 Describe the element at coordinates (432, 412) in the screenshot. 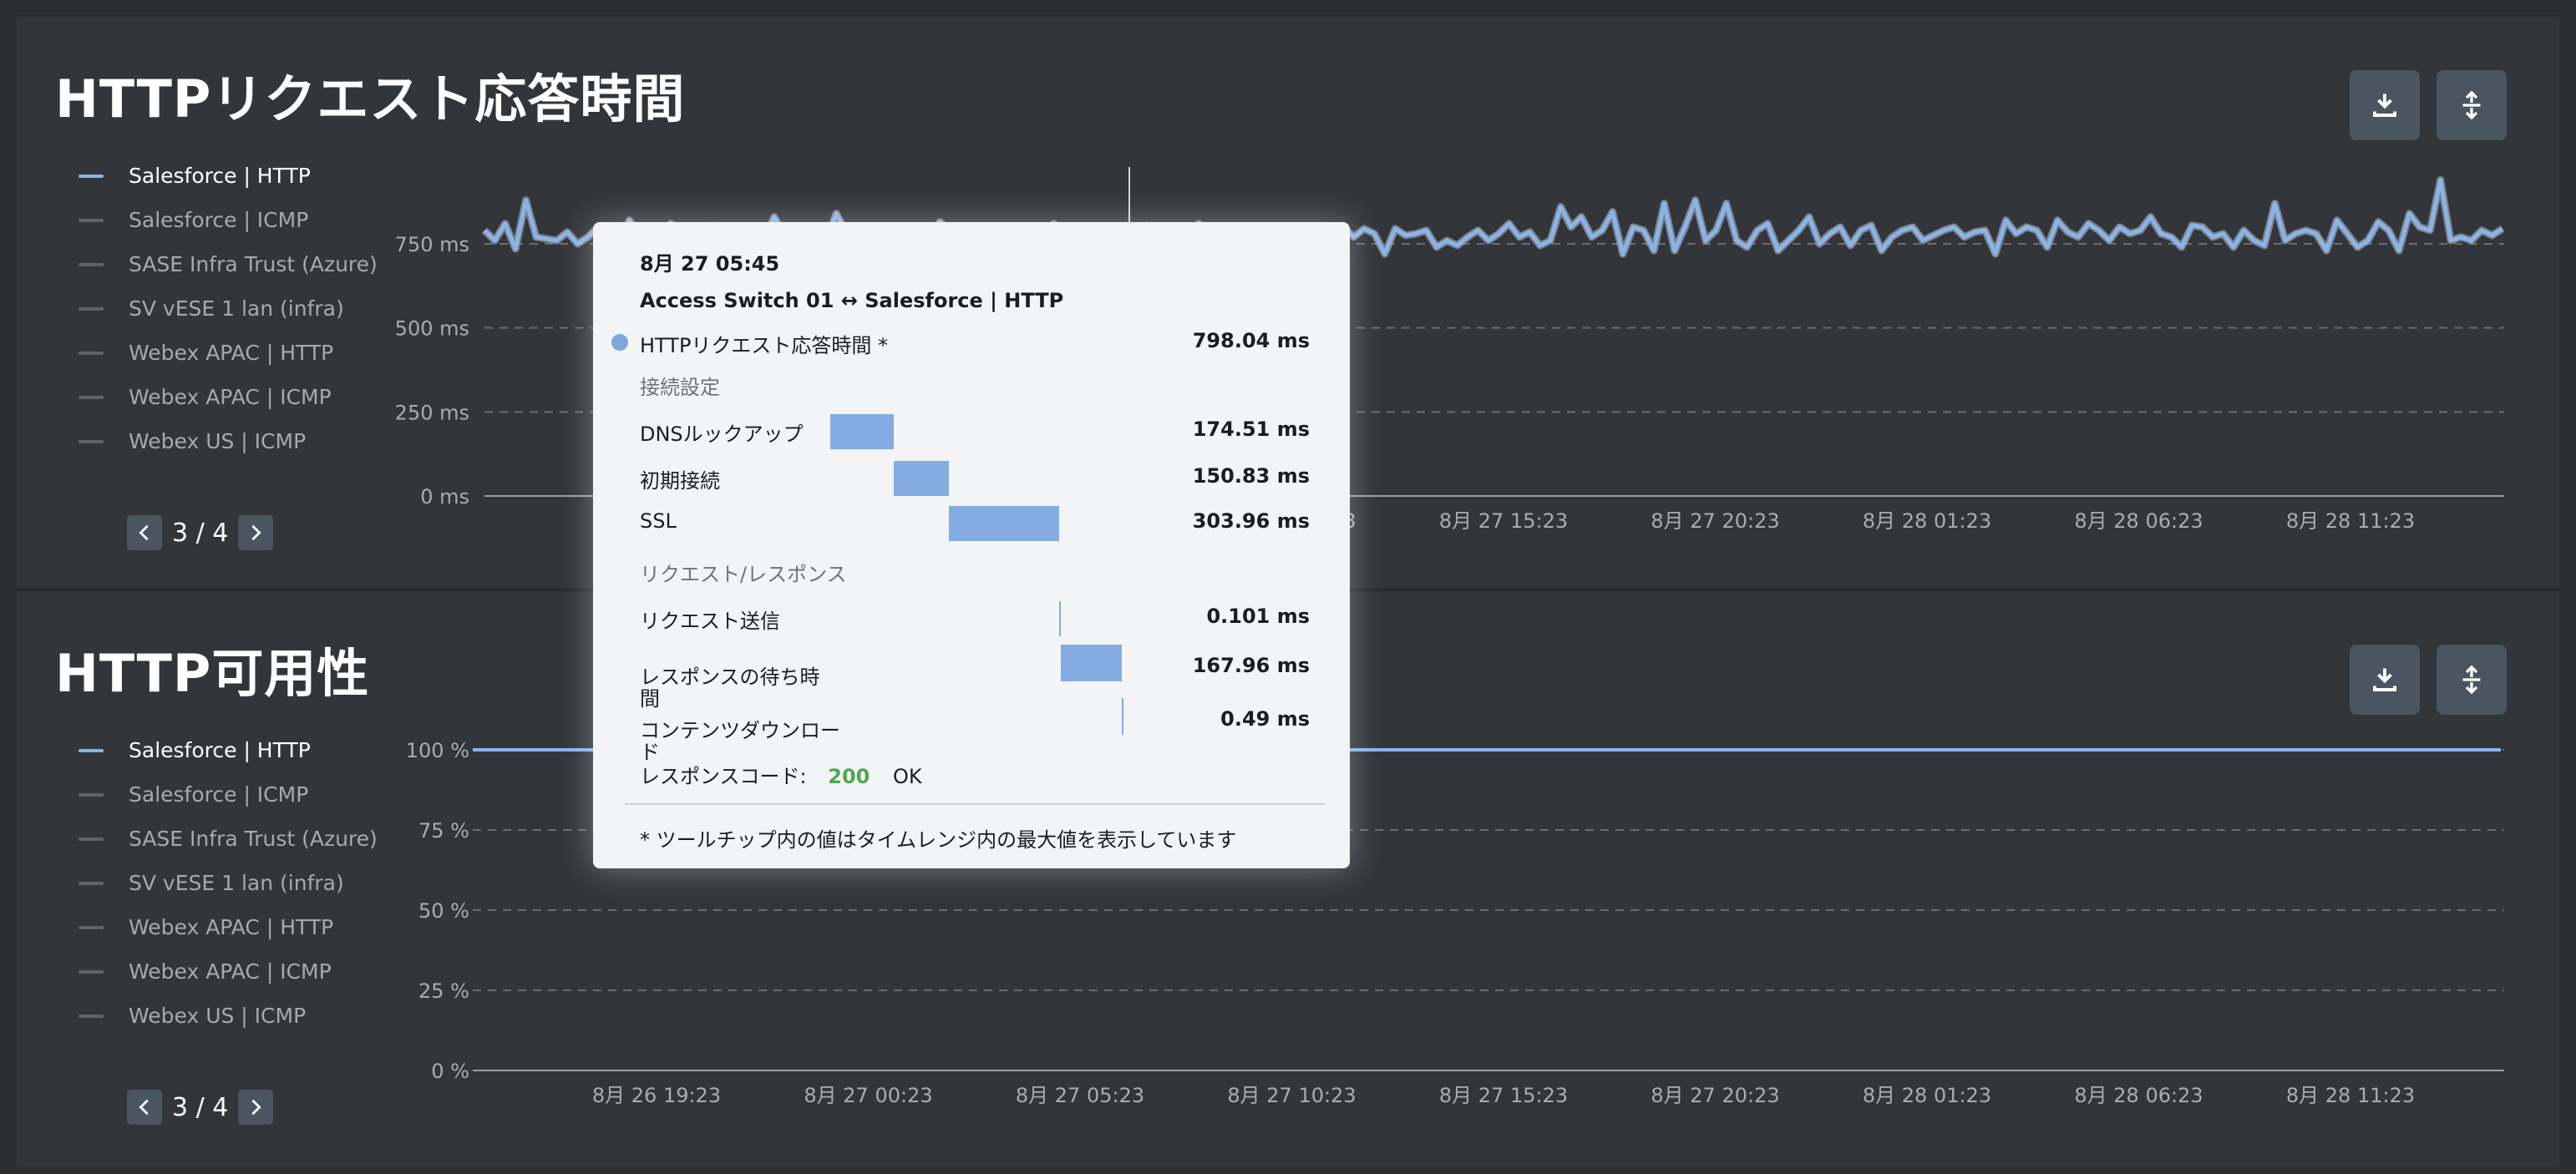

I see `y-tick-label: 250 ms` at that location.